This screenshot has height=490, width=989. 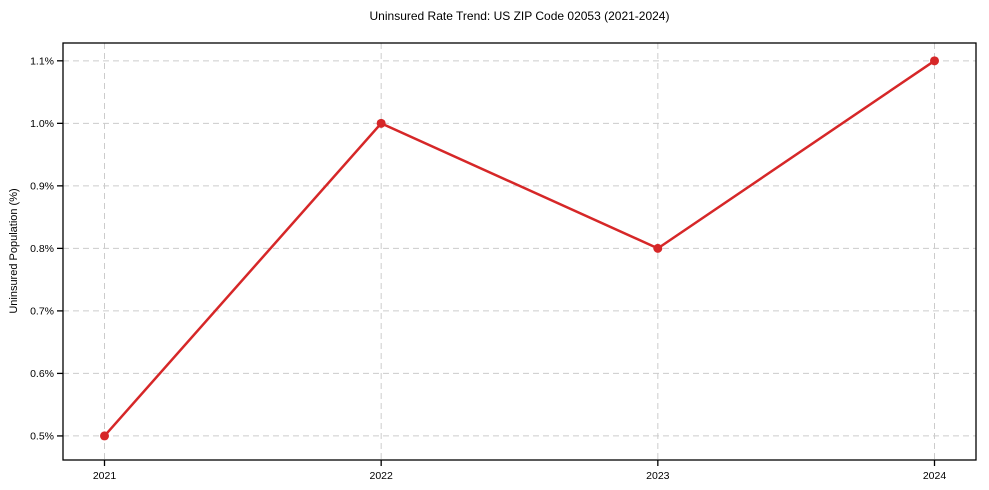 What do you see at coordinates (42, 436) in the screenshot?
I see `y-tick-label: 0.5%` at bounding box center [42, 436].